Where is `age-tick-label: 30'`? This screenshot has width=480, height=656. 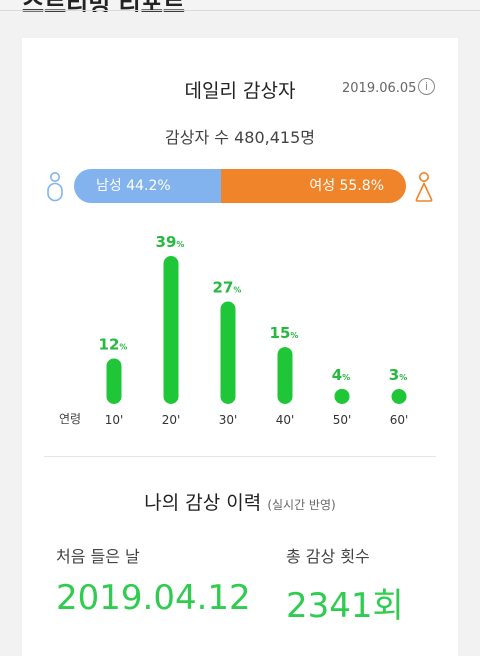 age-tick-label: 30' is located at coordinates (228, 420).